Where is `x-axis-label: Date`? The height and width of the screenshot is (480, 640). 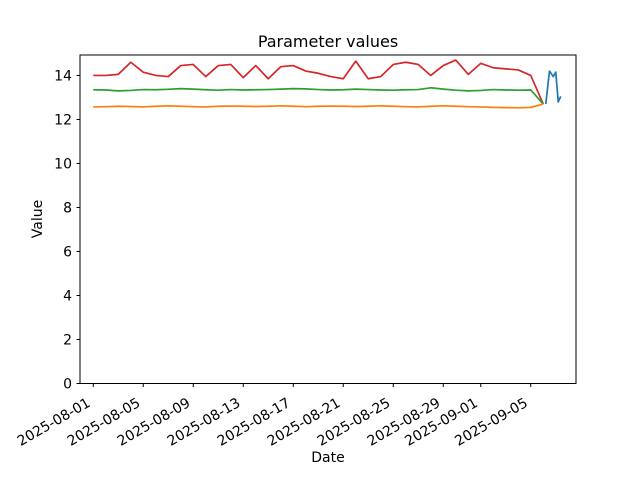
x-axis-label: Date is located at coordinates (327, 458).